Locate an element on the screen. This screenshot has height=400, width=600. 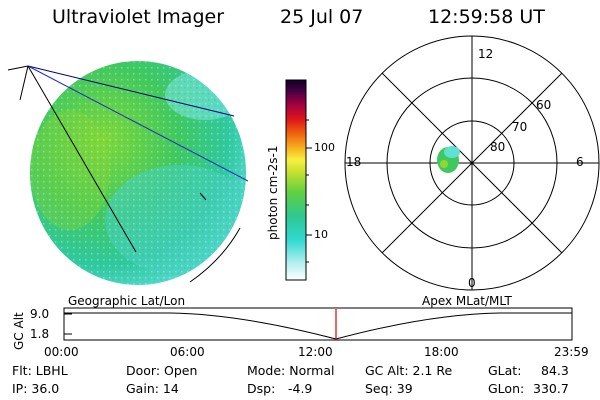
info-glon-value: 330.7 is located at coordinates (551, 388).